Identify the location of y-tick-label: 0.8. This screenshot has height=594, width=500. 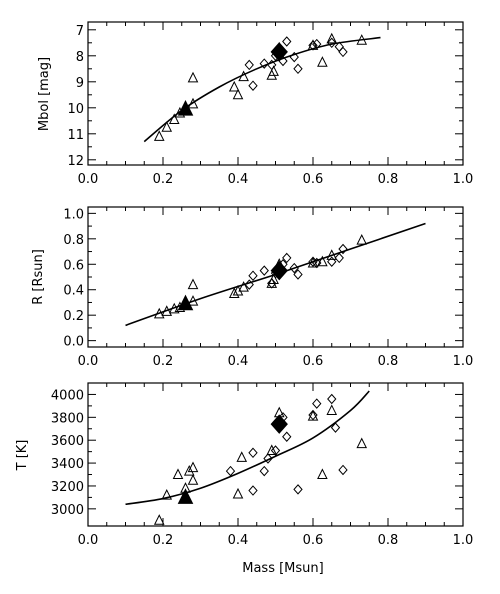
(73, 240).